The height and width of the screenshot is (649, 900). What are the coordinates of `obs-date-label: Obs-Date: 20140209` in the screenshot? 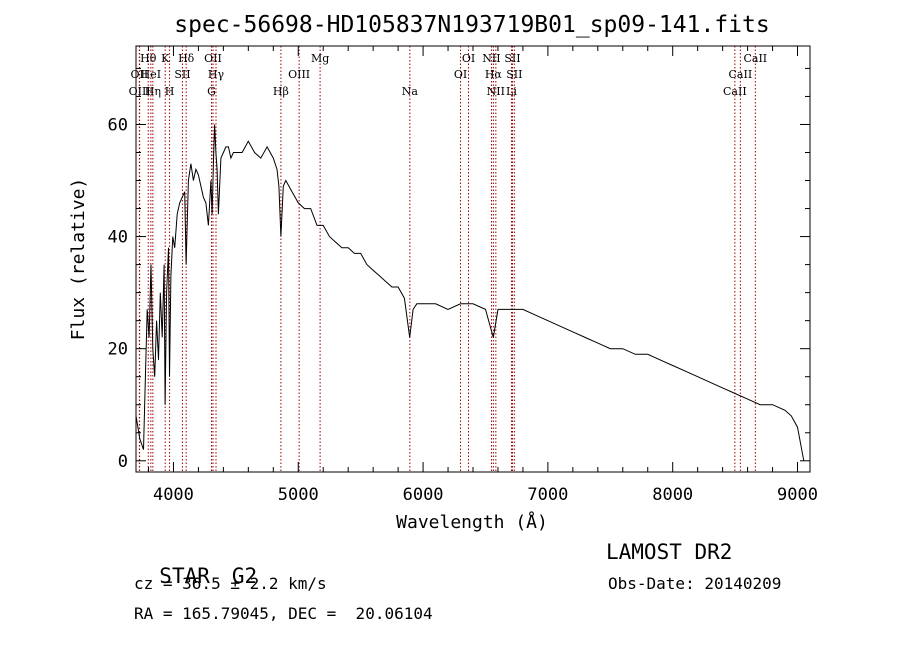 It's located at (695, 583).